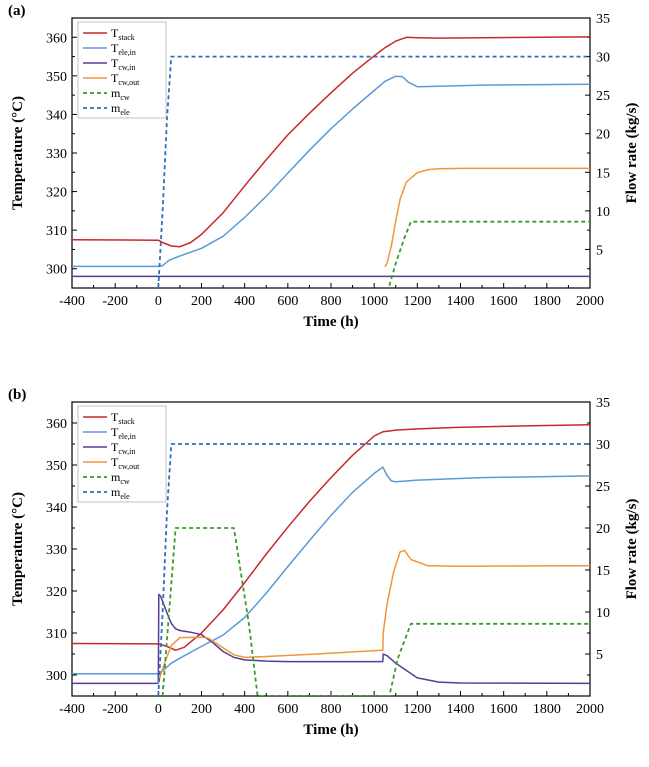 This screenshot has width=649, height=767. I want to click on y-tick-label: 310, so click(56, 231).